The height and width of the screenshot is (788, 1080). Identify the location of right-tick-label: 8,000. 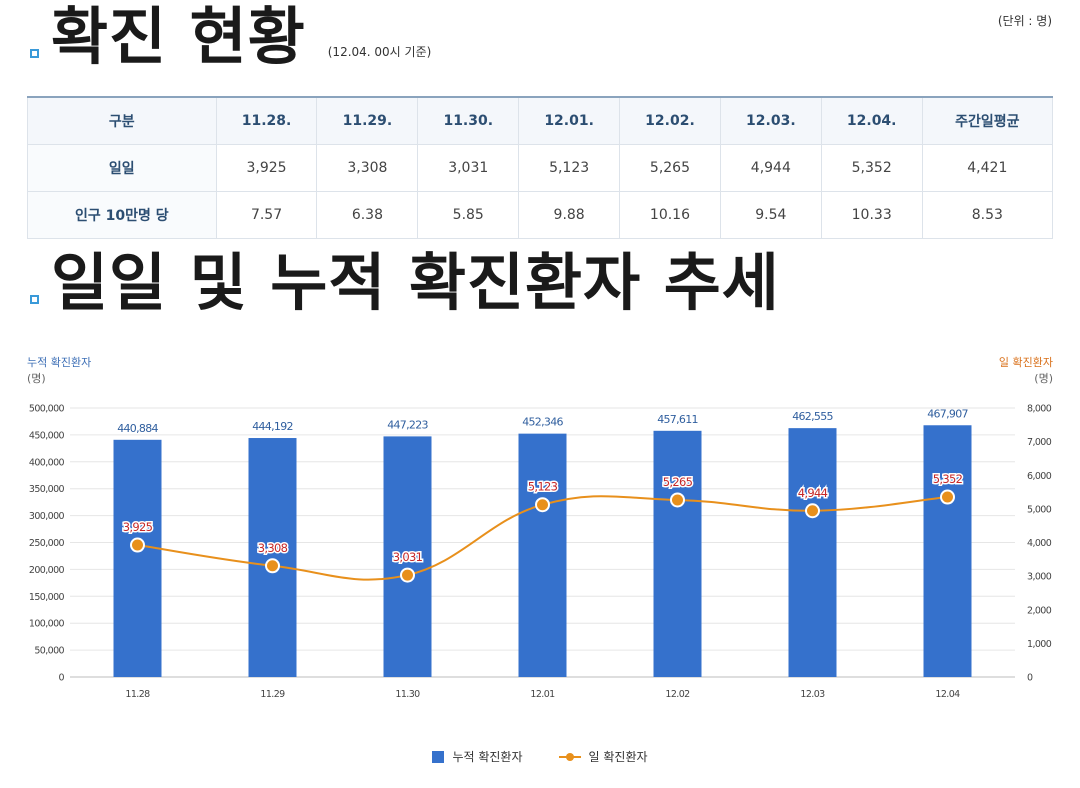
(1039, 409).